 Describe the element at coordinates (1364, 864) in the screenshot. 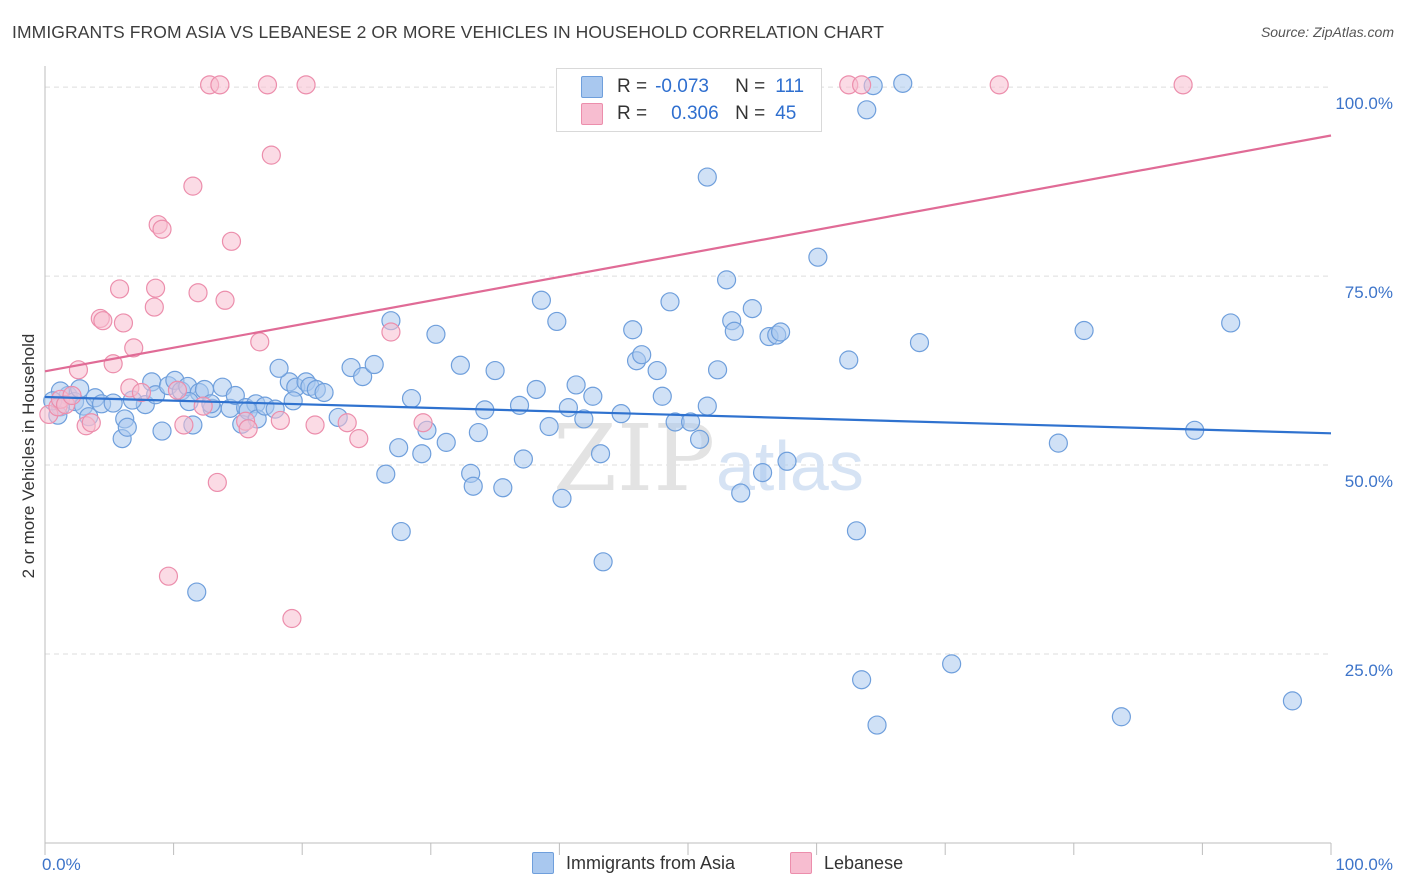

I see `x-tick-label-right: 100.0%` at that location.